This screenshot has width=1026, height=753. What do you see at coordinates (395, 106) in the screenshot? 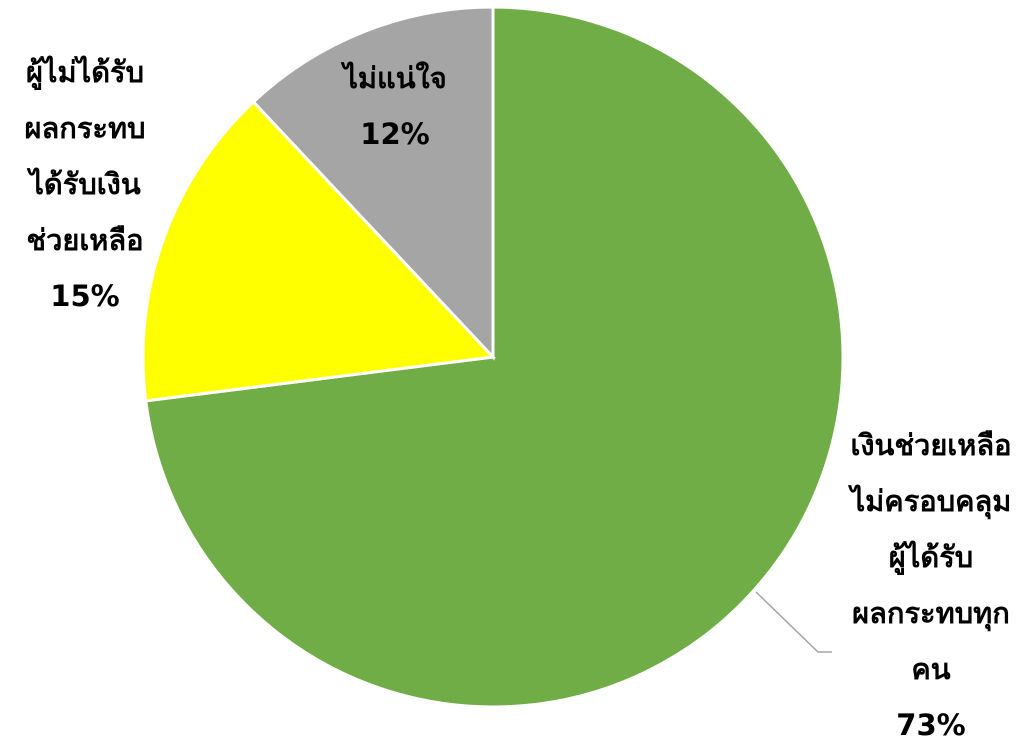
I see `slice-label-2: ไม่แน่ใจ 12%` at bounding box center [395, 106].